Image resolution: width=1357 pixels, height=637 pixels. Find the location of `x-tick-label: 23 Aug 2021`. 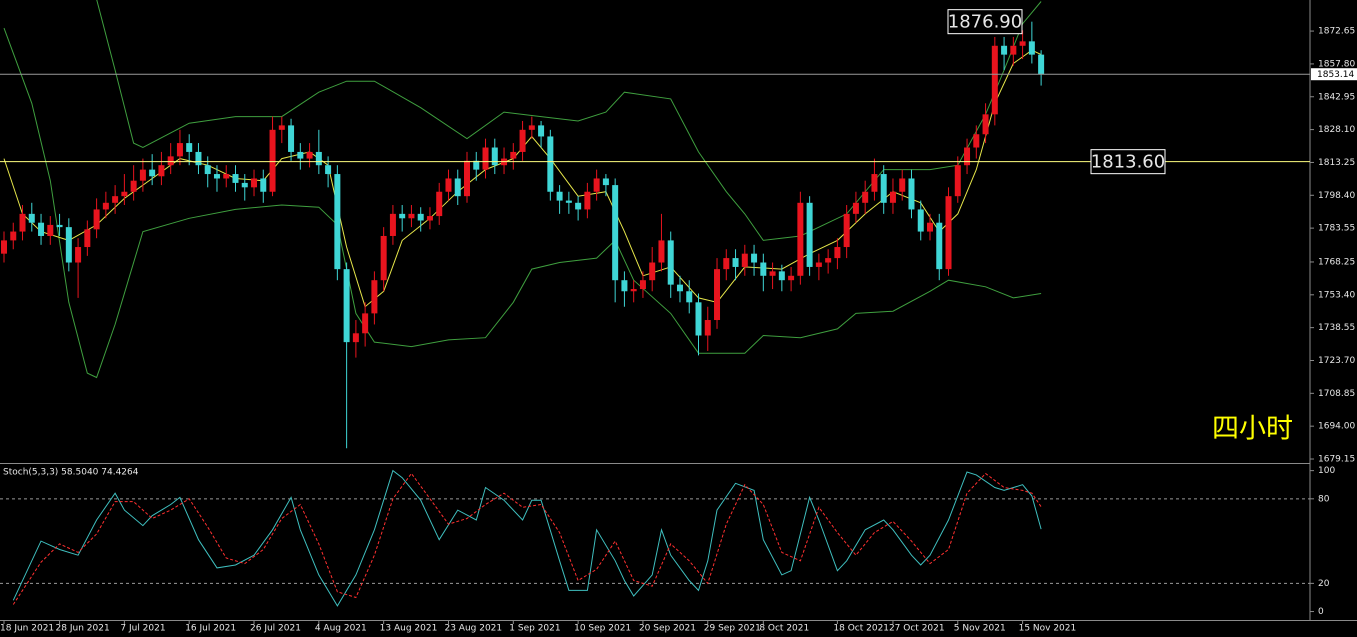

x-tick-label: 23 Aug 2021 is located at coordinates (473, 629).